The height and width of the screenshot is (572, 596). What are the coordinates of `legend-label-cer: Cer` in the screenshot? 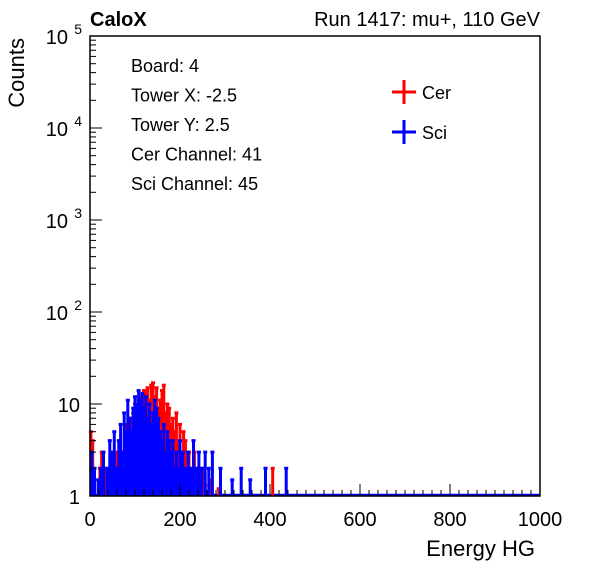 It's located at (436, 93).